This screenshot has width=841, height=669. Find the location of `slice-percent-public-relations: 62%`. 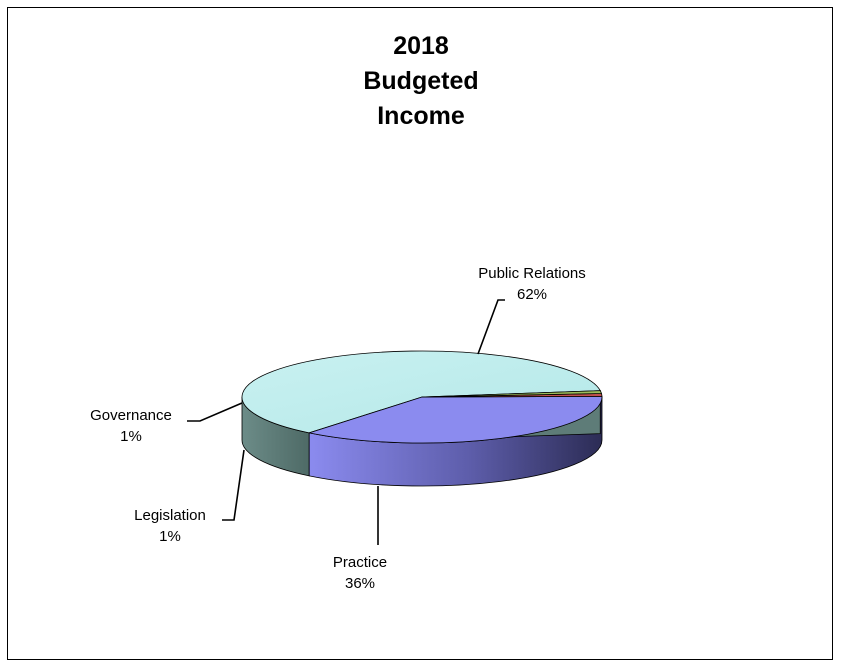

slice-percent-public-relations: 62% is located at coordinates (532, 294).